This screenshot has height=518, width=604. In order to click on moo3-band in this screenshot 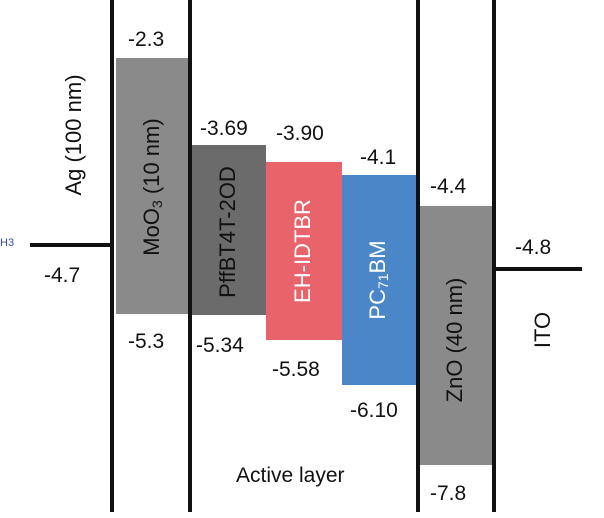, I will do `click(152, 186)`.